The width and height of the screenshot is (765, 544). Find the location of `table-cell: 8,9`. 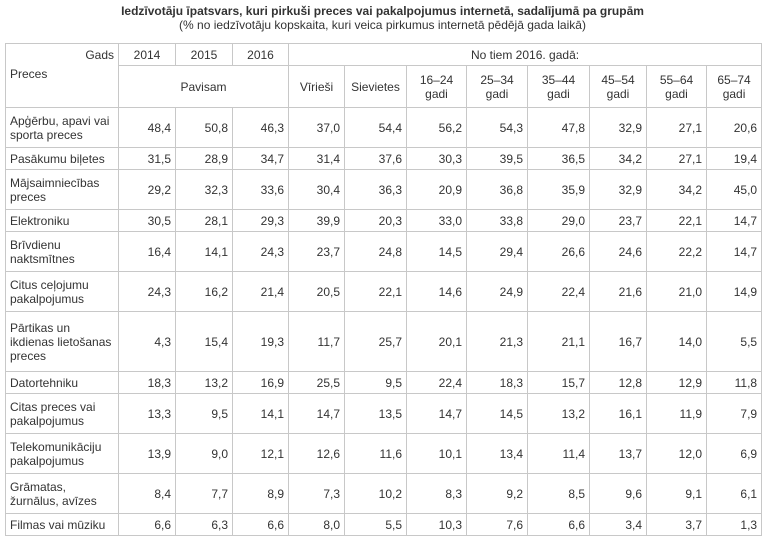

table-cell: 8,9 is located at coordinates (260, 493).